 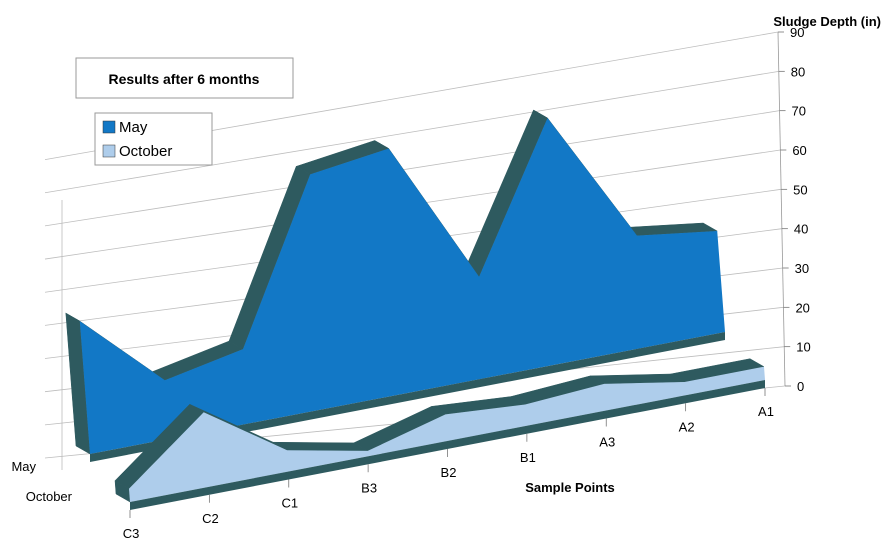 What do you see at coordinates (109, 127) in the screenshot?
I see `legend-swatch-may` at bounding box center [109, 127].